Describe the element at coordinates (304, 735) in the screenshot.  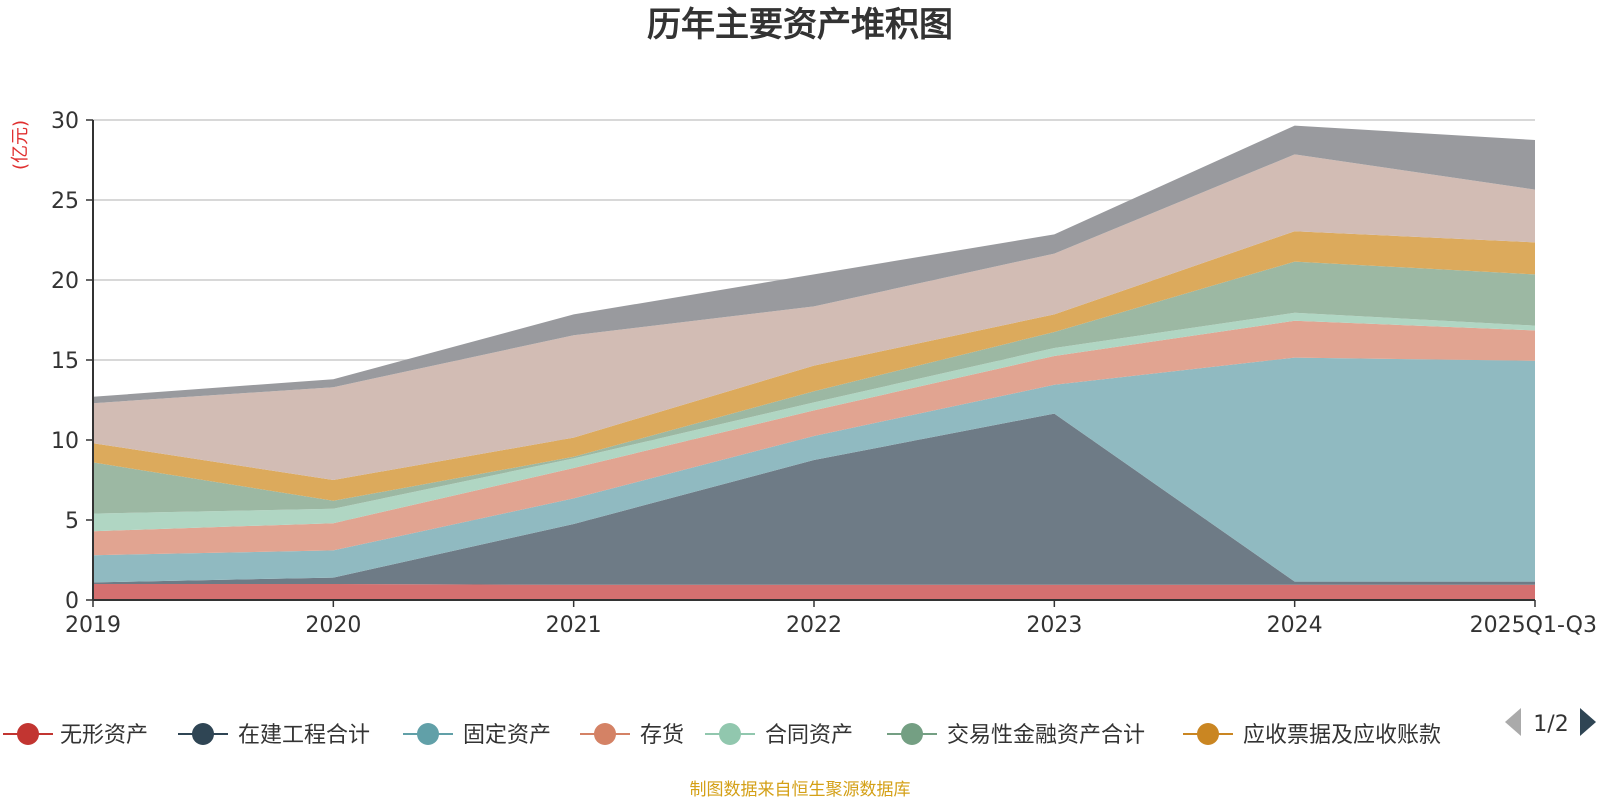
I see `legend-label: 在建工程合计` at that location.